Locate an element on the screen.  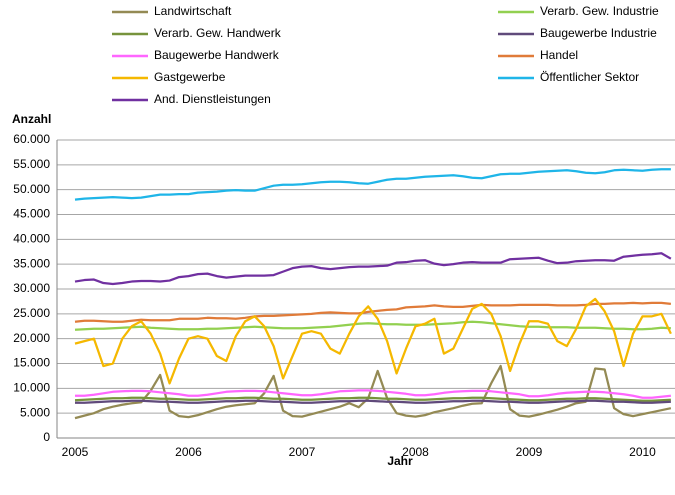
y-tick-label: 35.000 is located at coordinates (31, 263).